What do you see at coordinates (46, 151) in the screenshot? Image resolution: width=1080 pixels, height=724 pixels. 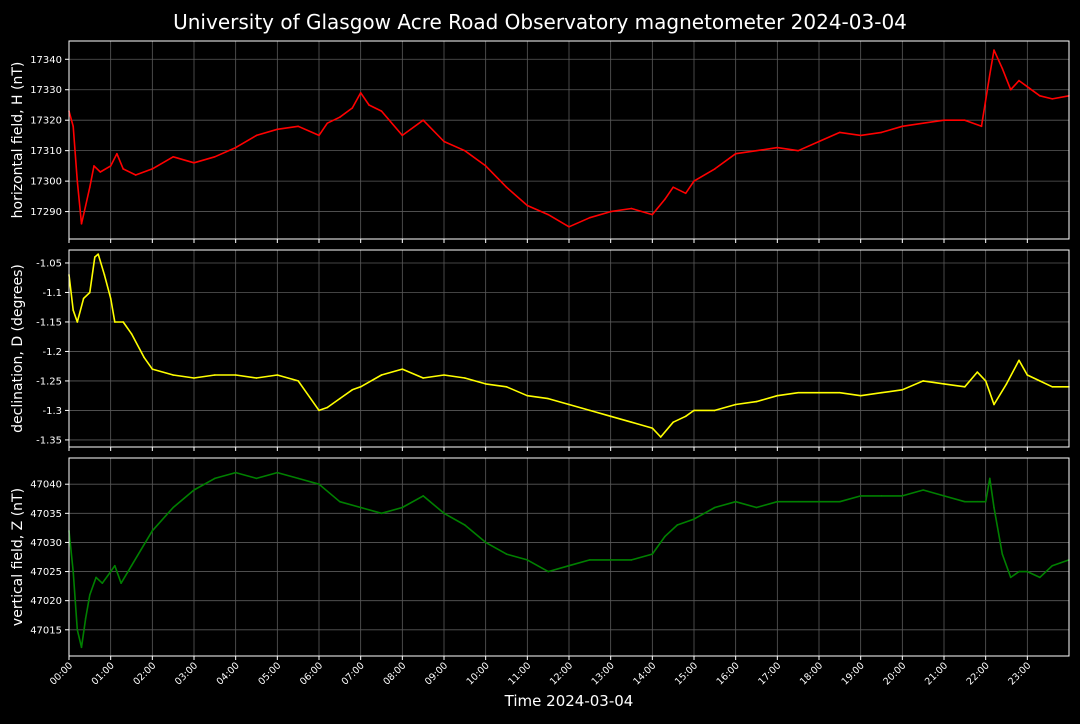 I see `y-tick-label: 17310` at bounding box center [46, 151].